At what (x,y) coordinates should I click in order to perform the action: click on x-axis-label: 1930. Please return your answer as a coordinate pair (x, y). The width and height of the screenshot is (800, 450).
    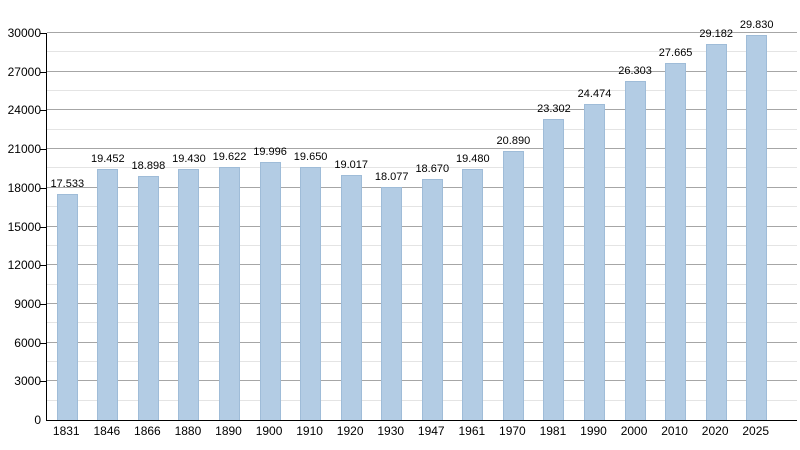
    Looking at the image, I should click on (391, 431).